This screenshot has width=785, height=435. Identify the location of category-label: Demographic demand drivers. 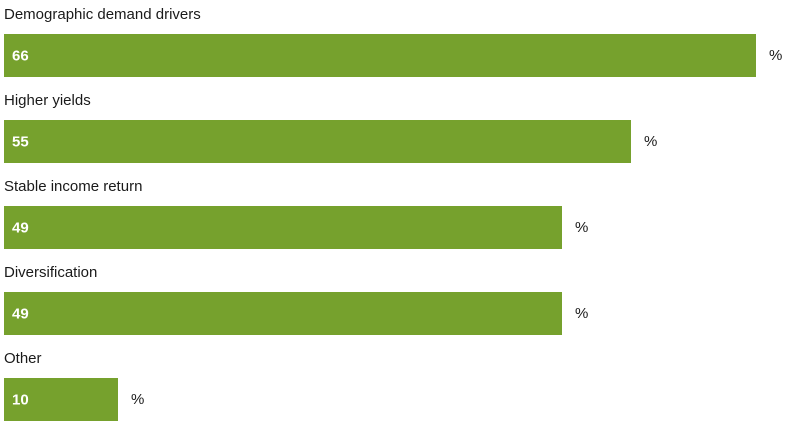
(102, 14).